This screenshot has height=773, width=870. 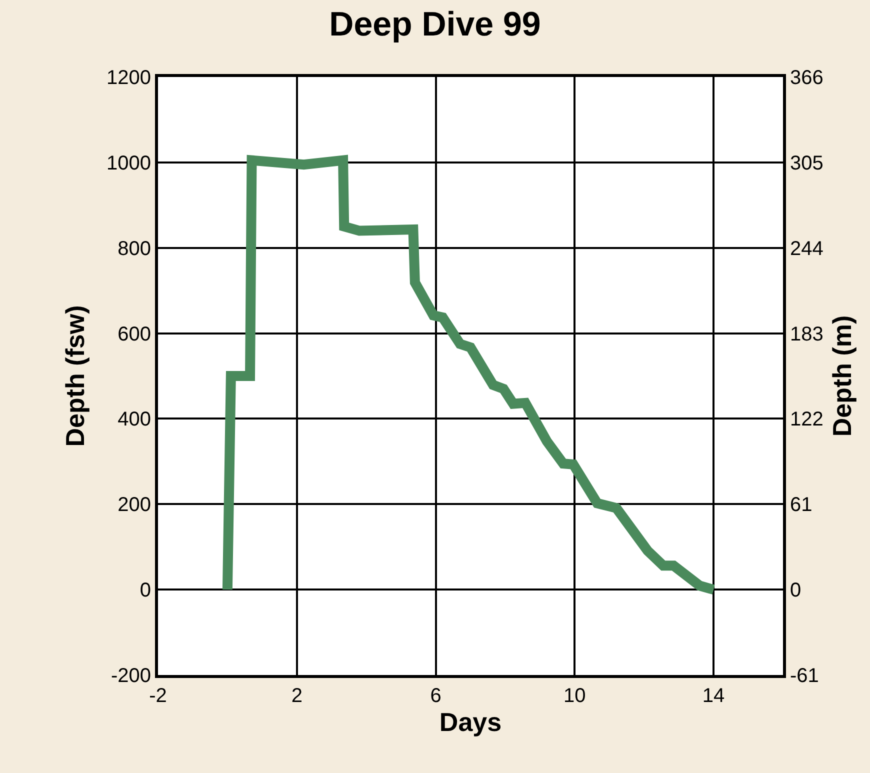 What do you see at coordinates (575, 696) in the screenshot?
I see `x-tick-label: 10` at bounding box center [575, 696].